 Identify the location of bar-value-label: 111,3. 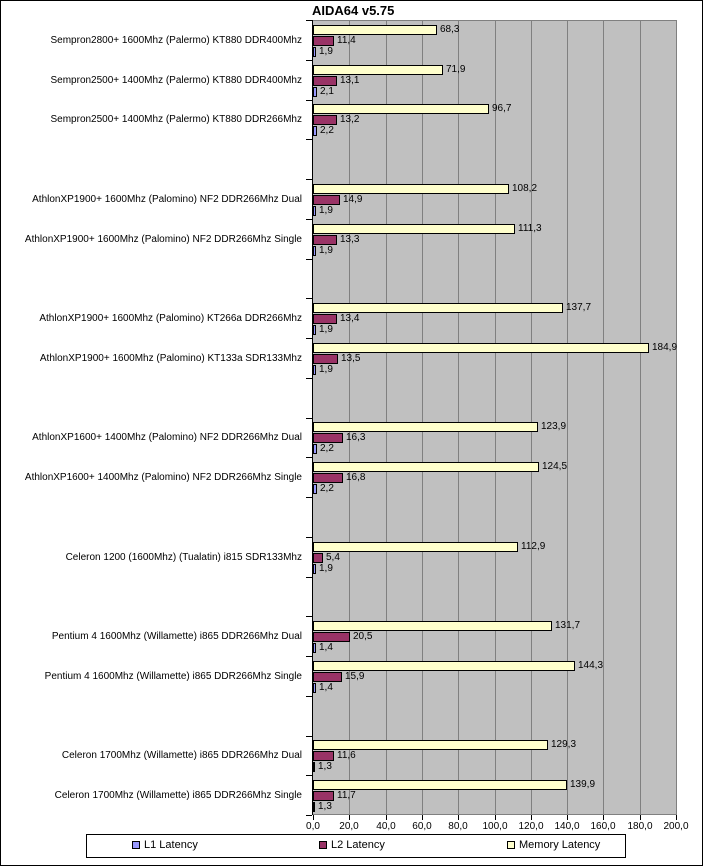
(530, 228).